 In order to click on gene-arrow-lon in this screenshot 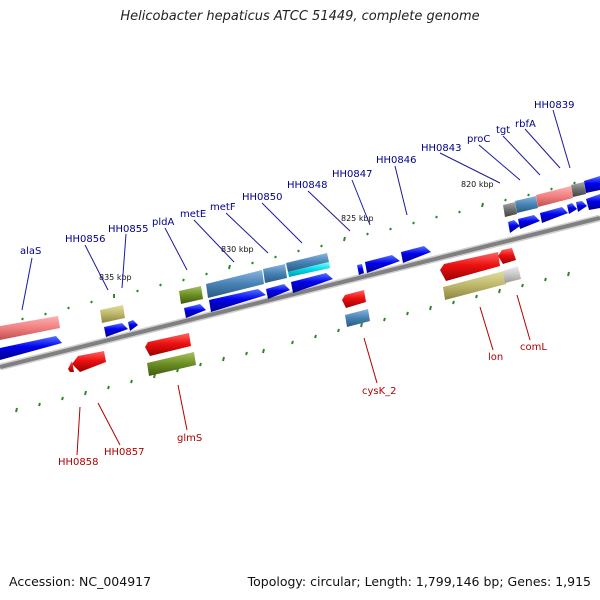, I will do `click(470, 266)`.